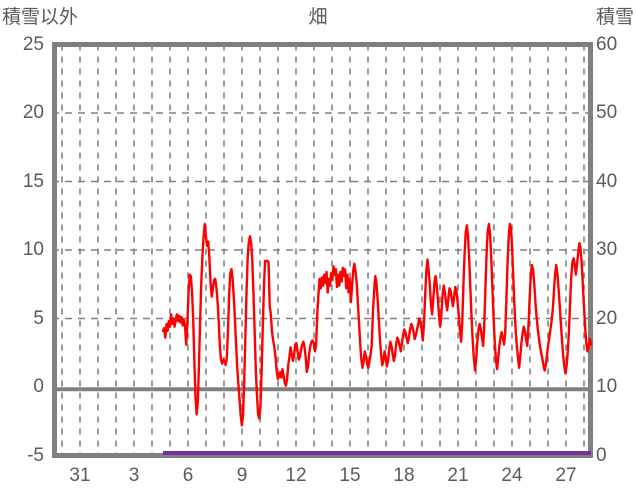  What do you see at coordinates (33, 249) in the screenshot?
I see `y-tick-left-3: 10` at bounding box center [33, 249].